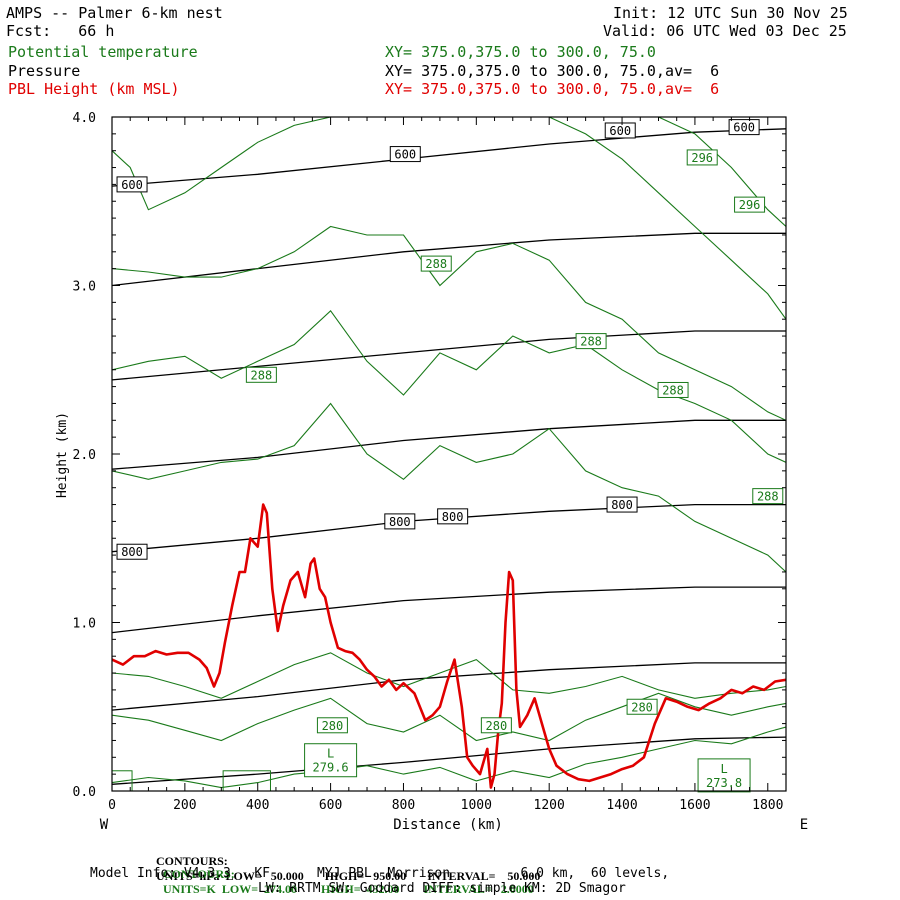  What do you see at coordinates (104, 825) in the screenshot?
I see `x-left-end-label: W` at bounding box center [104, 825].